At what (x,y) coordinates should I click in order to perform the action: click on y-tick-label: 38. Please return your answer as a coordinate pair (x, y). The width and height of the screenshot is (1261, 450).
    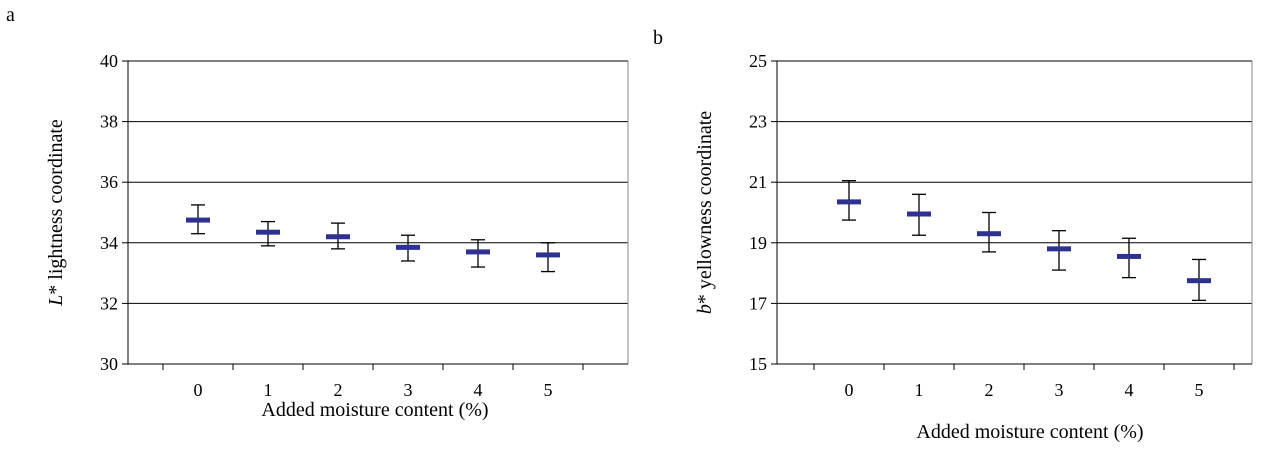
    Looking at the image, I should click on (109, 122).